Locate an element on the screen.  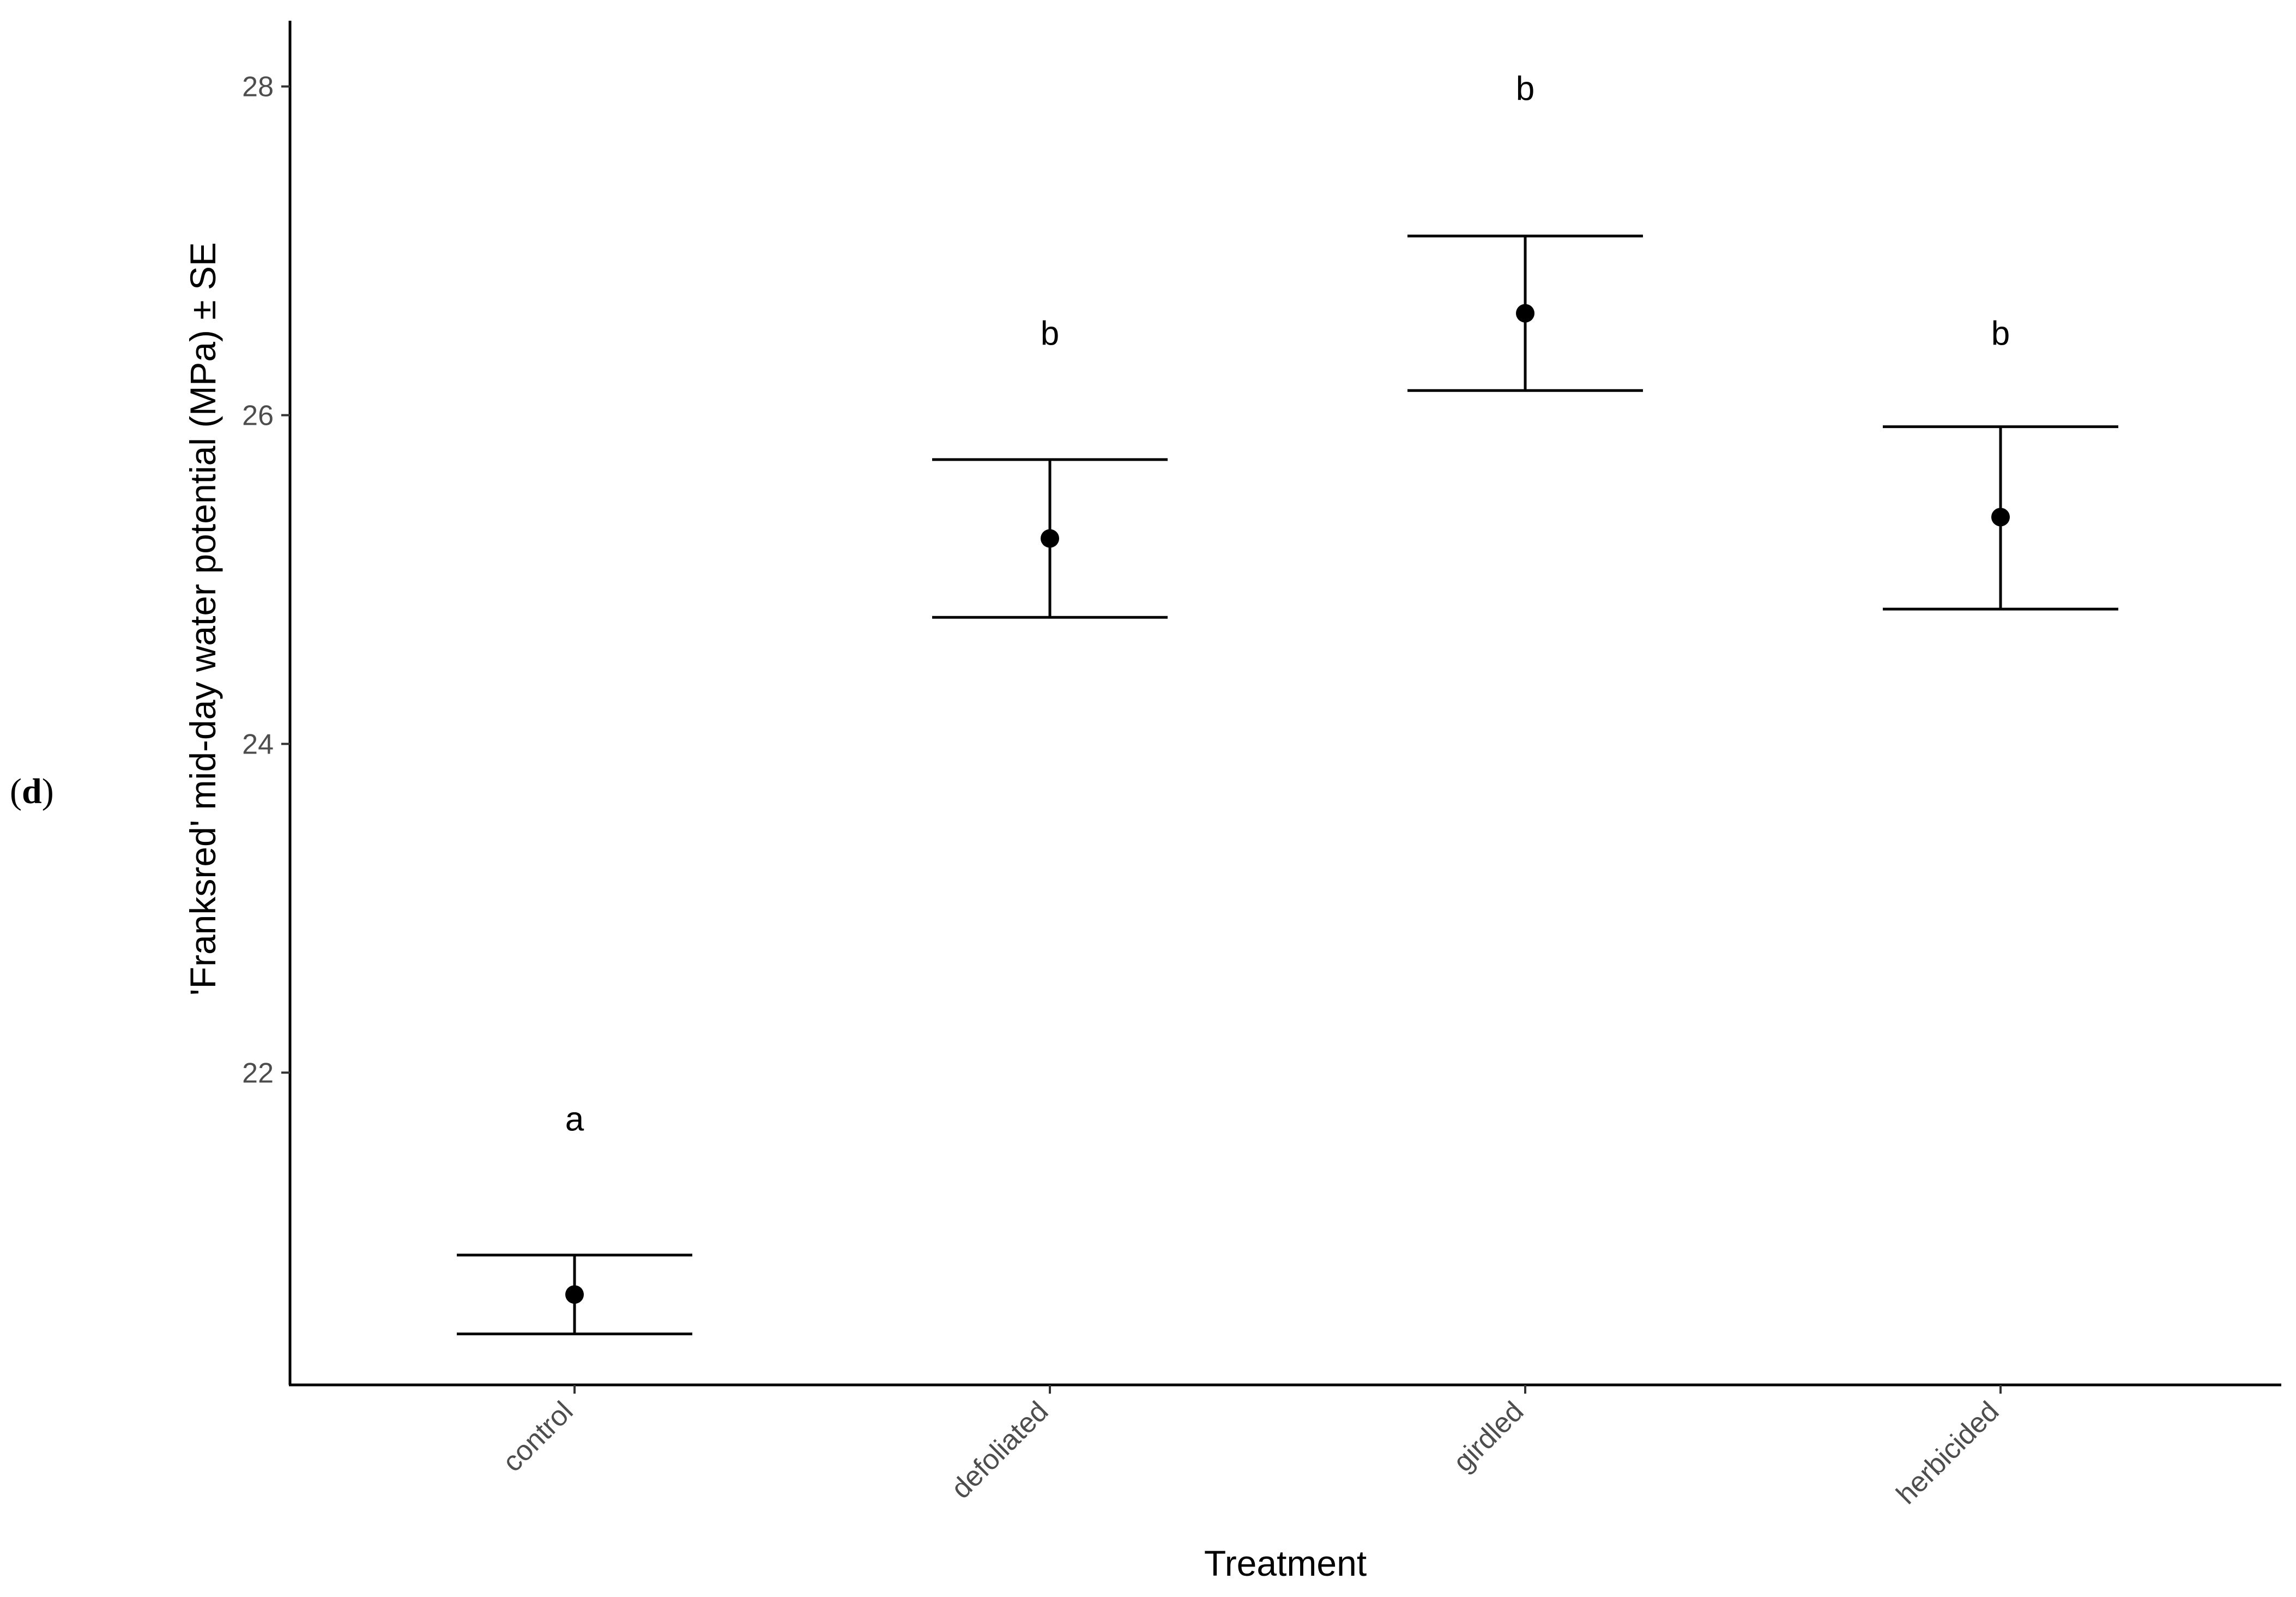
significance-letter: a is located at coordinates (574, 1119).